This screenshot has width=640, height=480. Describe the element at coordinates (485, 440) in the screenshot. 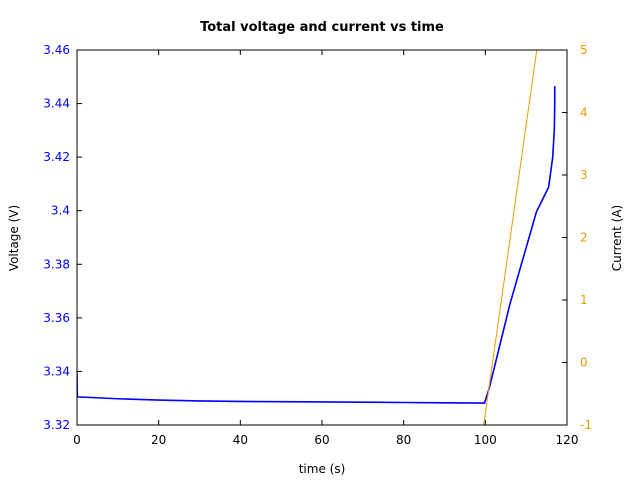

I see `x-tick-label: 100` at that location.